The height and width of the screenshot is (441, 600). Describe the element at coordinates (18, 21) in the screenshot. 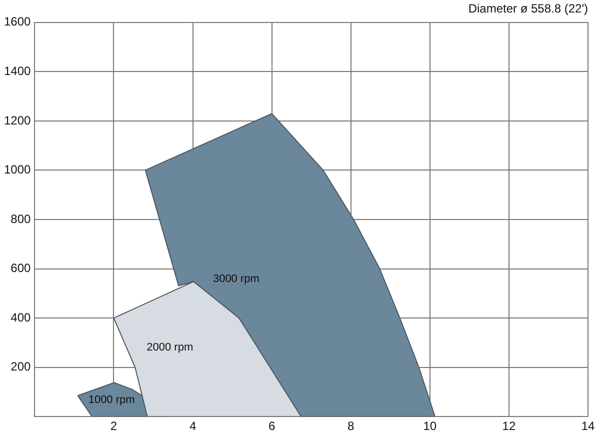

I see `y-tick-label: 1600` at that location.